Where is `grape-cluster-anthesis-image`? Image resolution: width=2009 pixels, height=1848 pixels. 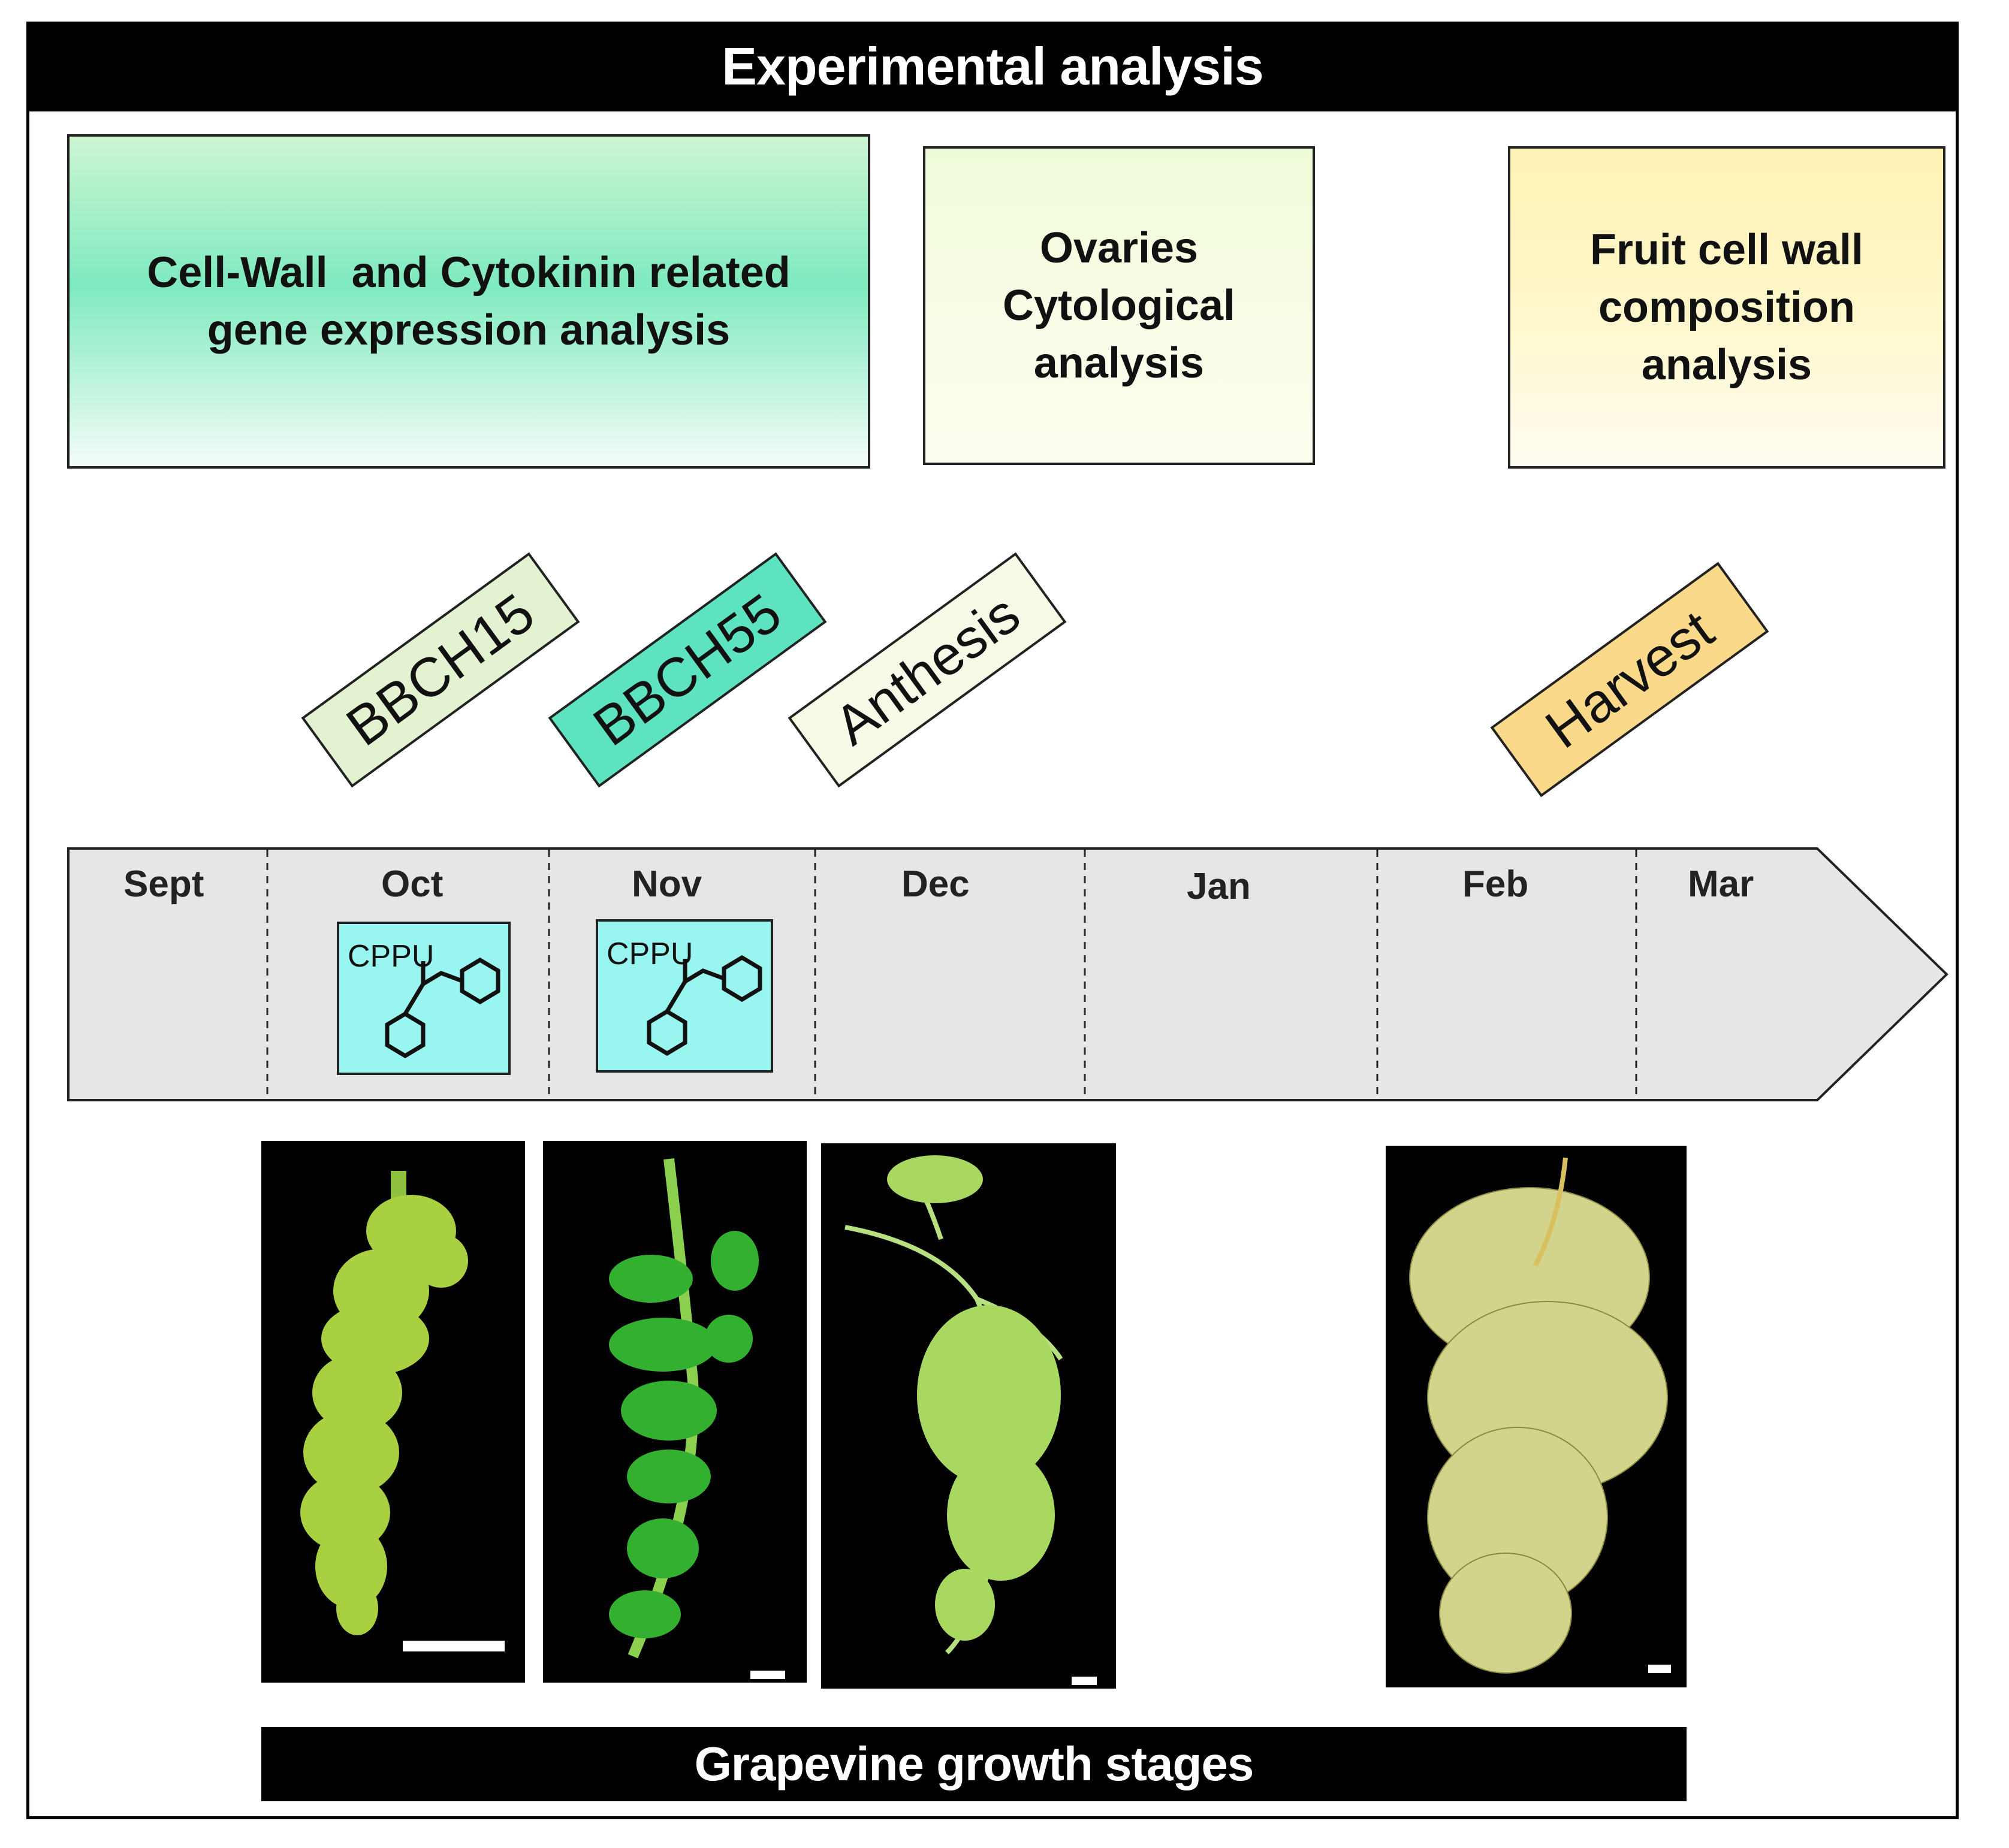
grape-cluster-anthesis-image is located at coordinates (970, 1420).